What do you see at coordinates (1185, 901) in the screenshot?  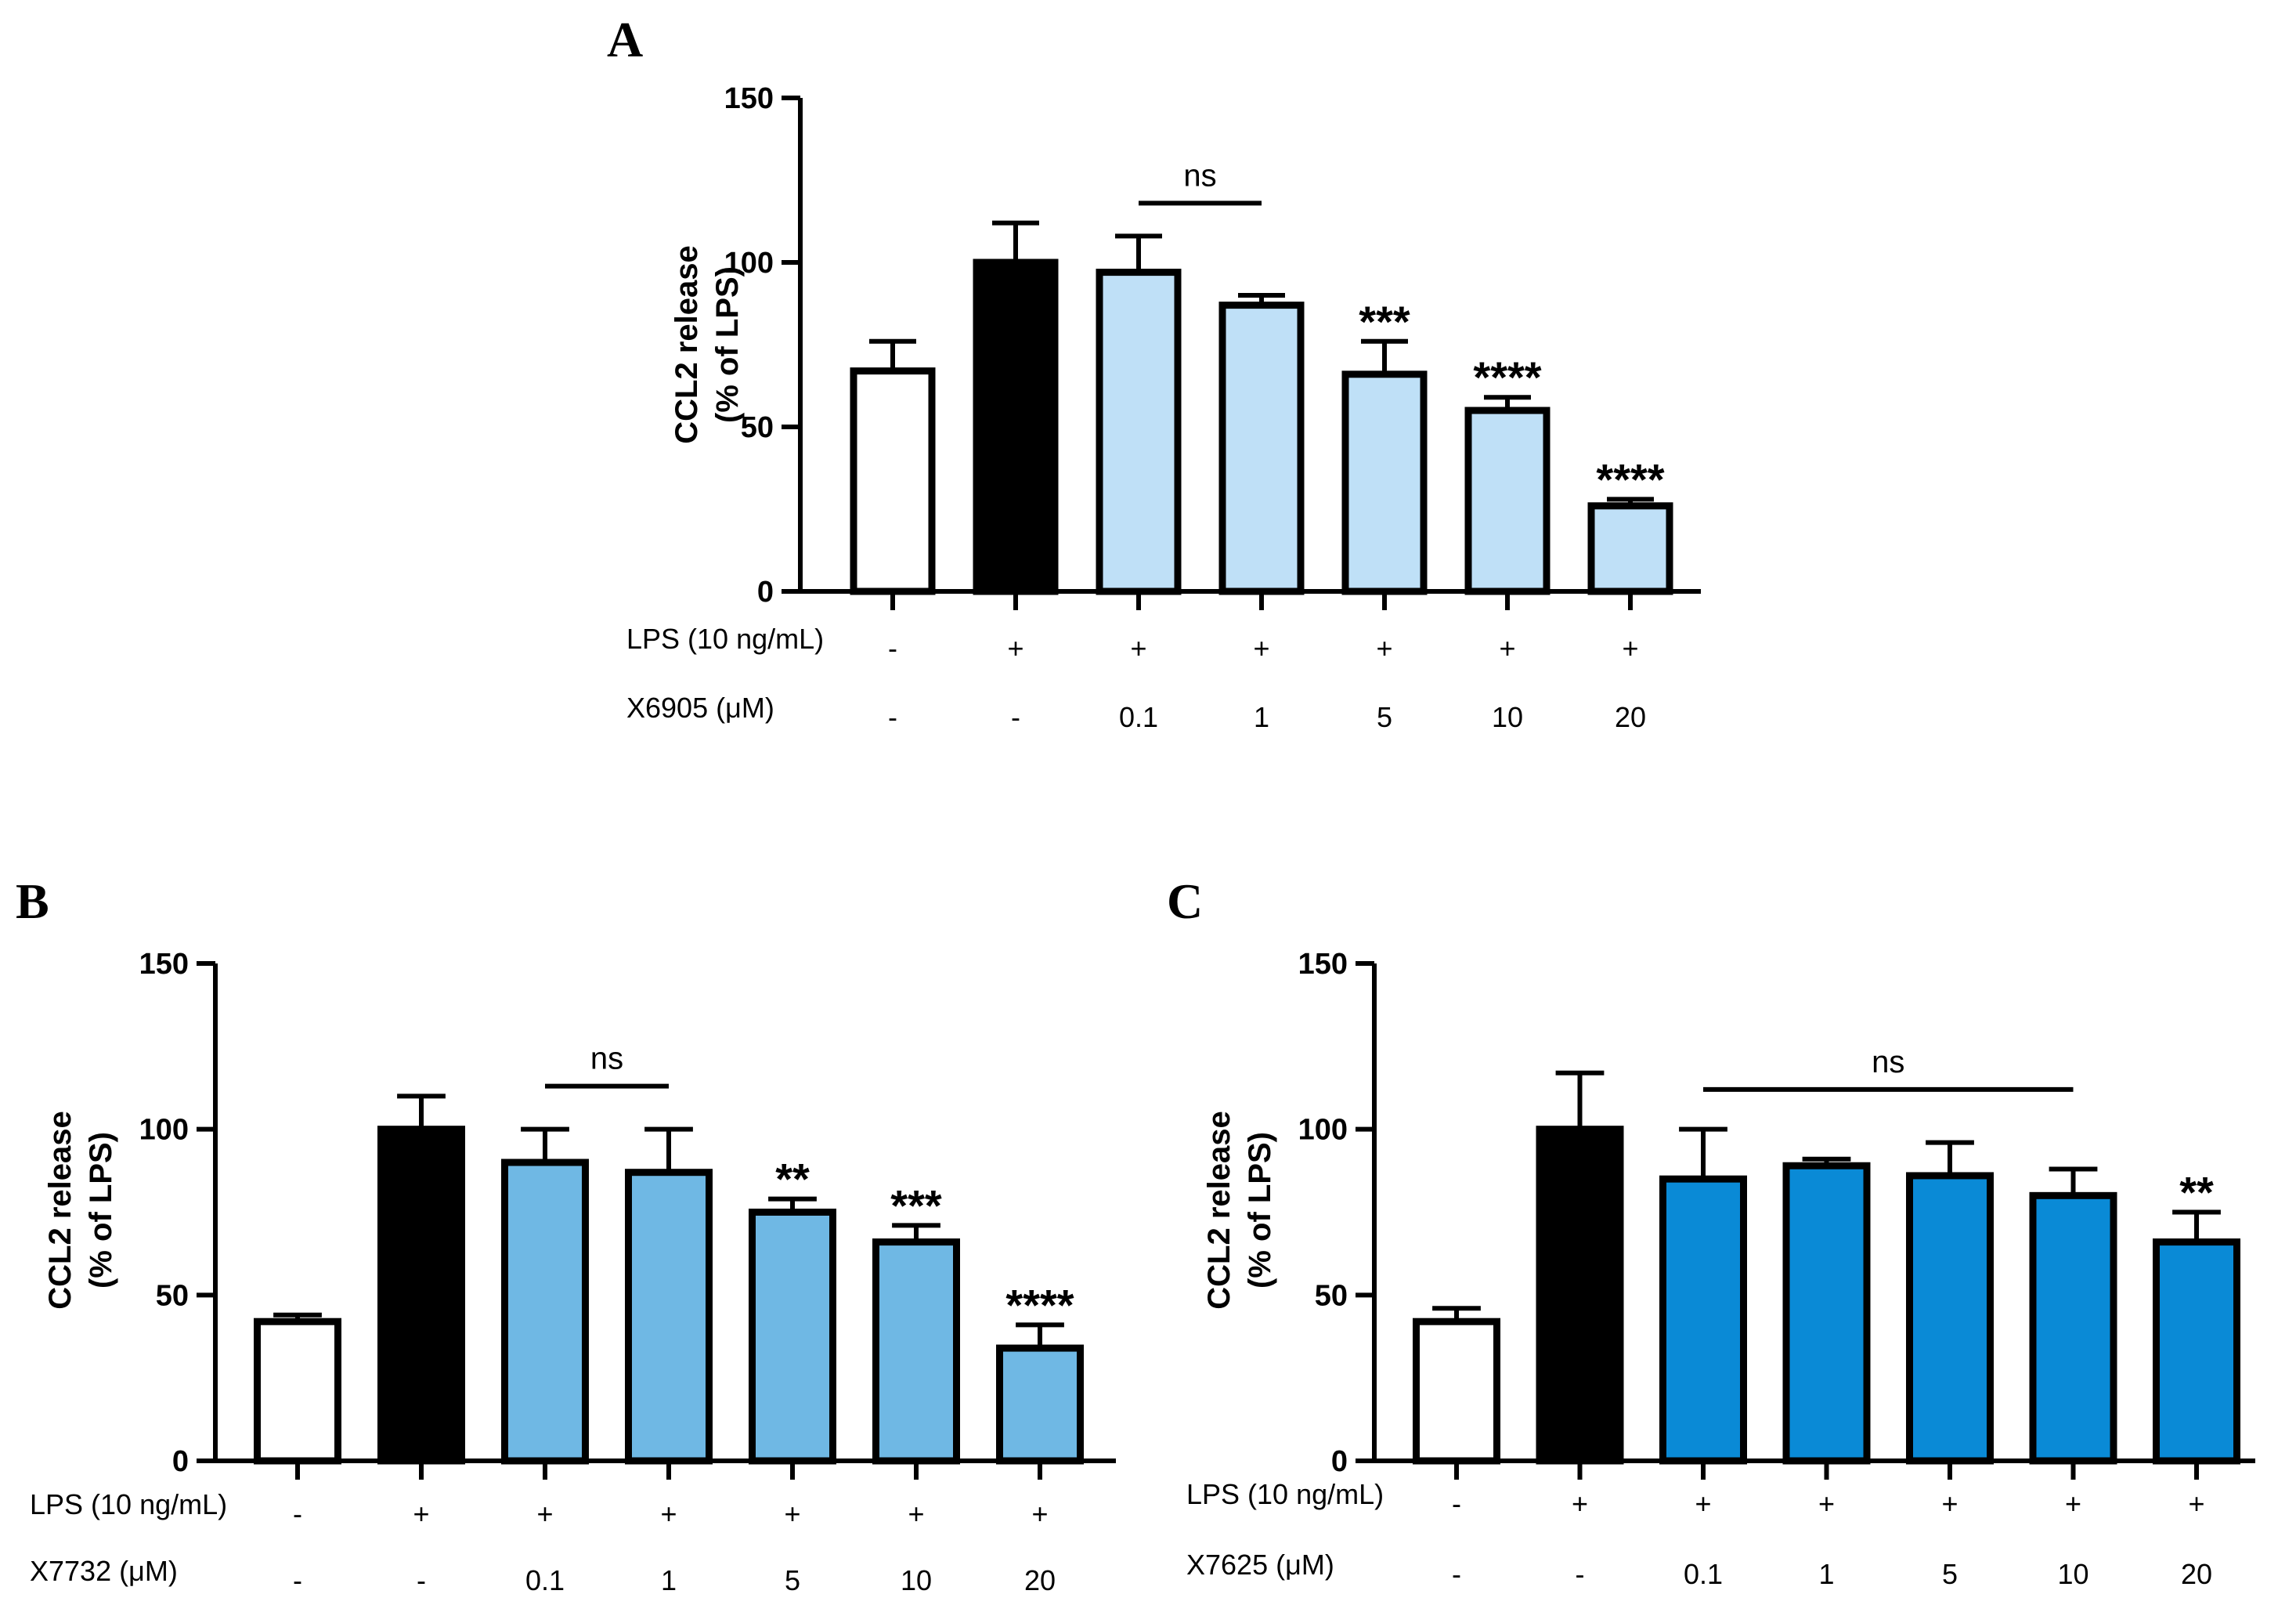 I see `panel-letter: C` at bounding box center [1185, 901].